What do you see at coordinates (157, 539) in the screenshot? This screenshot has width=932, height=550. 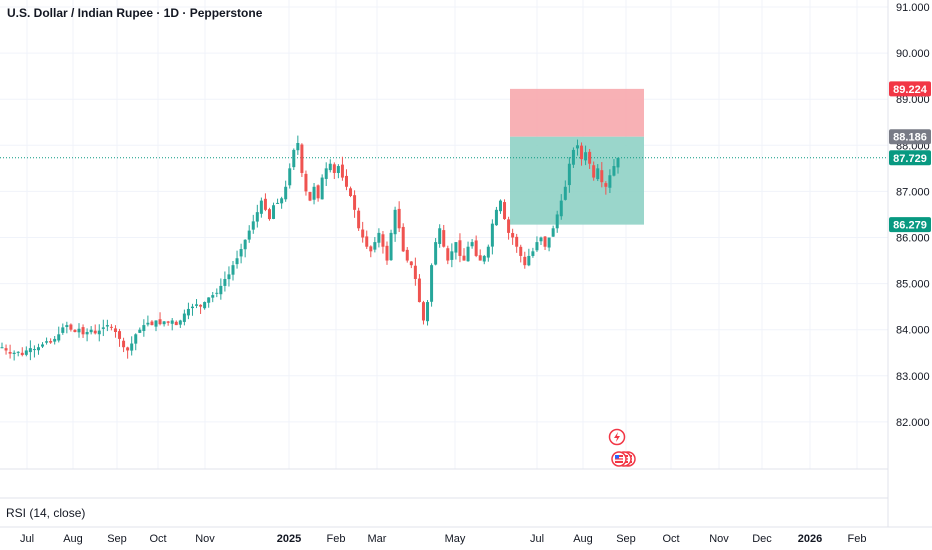 I see `time-tick-label: Oct` at bounding box center [157, 539].